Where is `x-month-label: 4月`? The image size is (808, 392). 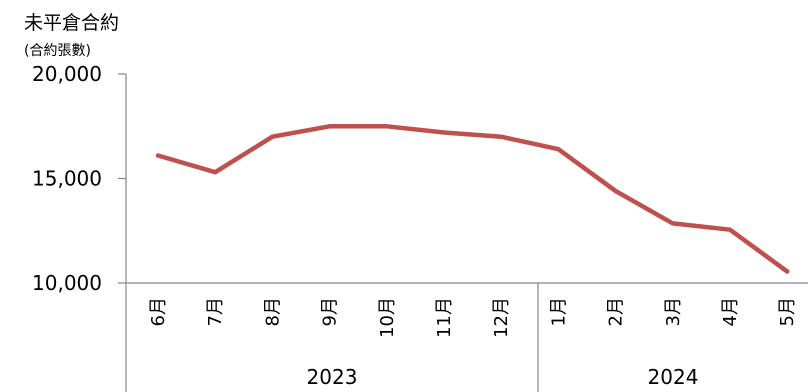 x-month-label: 4月 is located at coordinates (730, 311).